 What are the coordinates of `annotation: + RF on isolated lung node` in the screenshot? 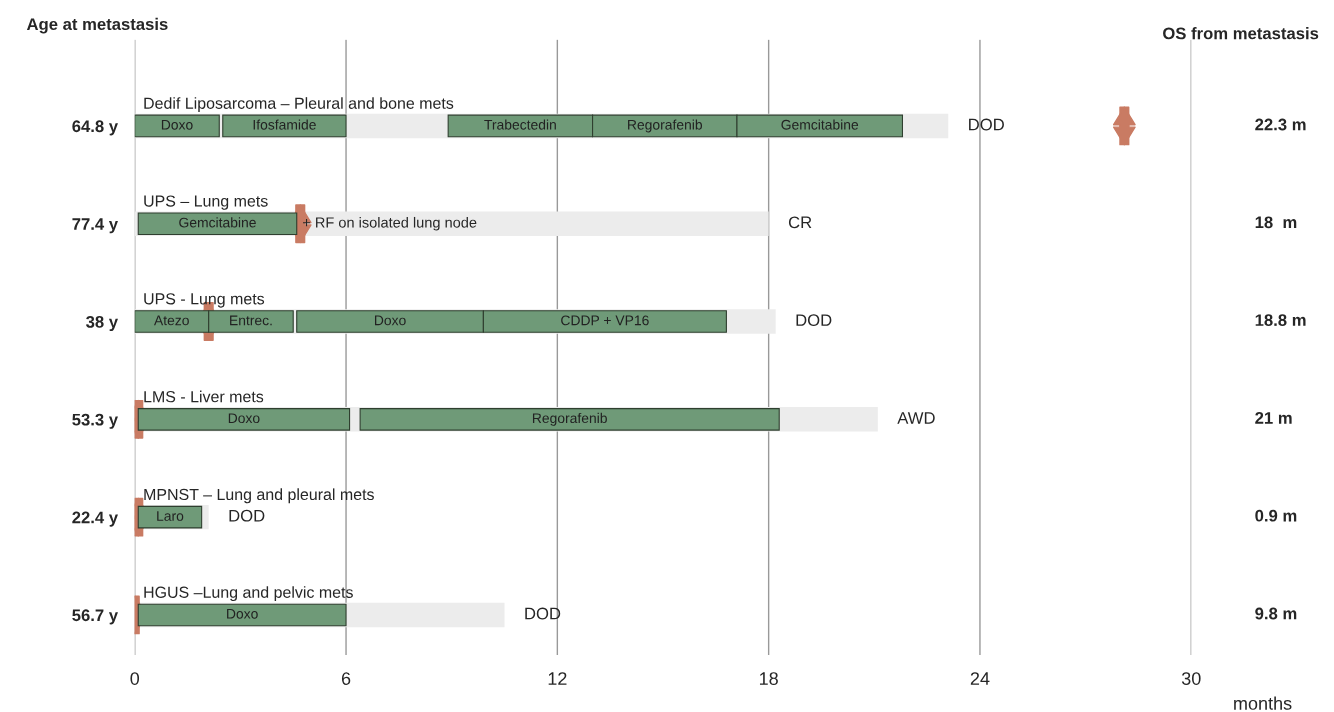 It's located at (390, 223).